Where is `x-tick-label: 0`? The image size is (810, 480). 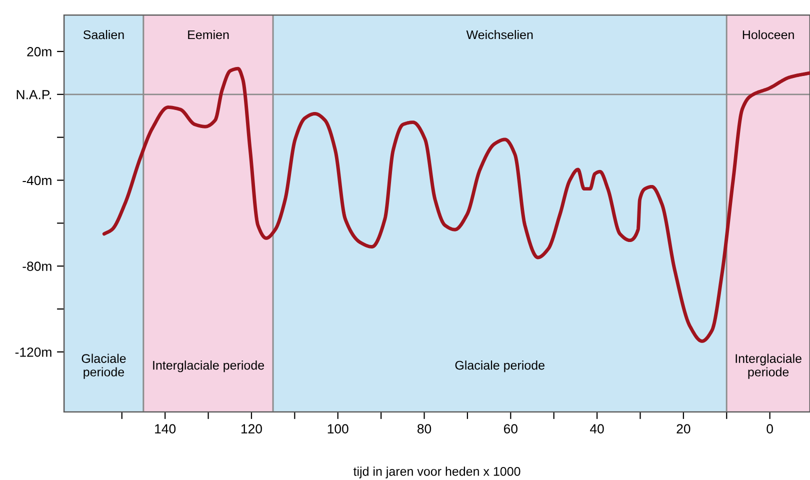 x-tick-label: 0 is located at coordinates (769, 429).